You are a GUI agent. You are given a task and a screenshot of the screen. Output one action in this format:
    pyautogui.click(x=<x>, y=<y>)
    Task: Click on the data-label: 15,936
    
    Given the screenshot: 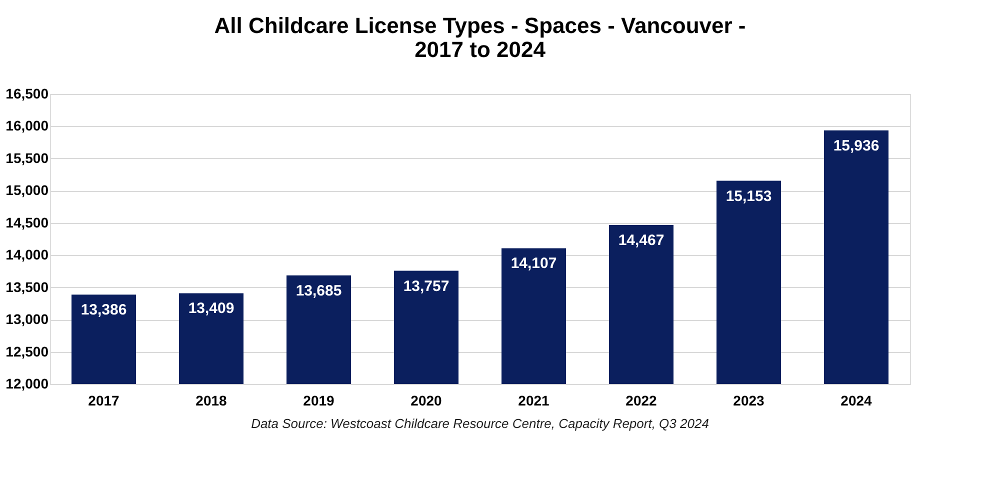 What is the action you would take?
    pyautogui.click(x=856, y=145)
    